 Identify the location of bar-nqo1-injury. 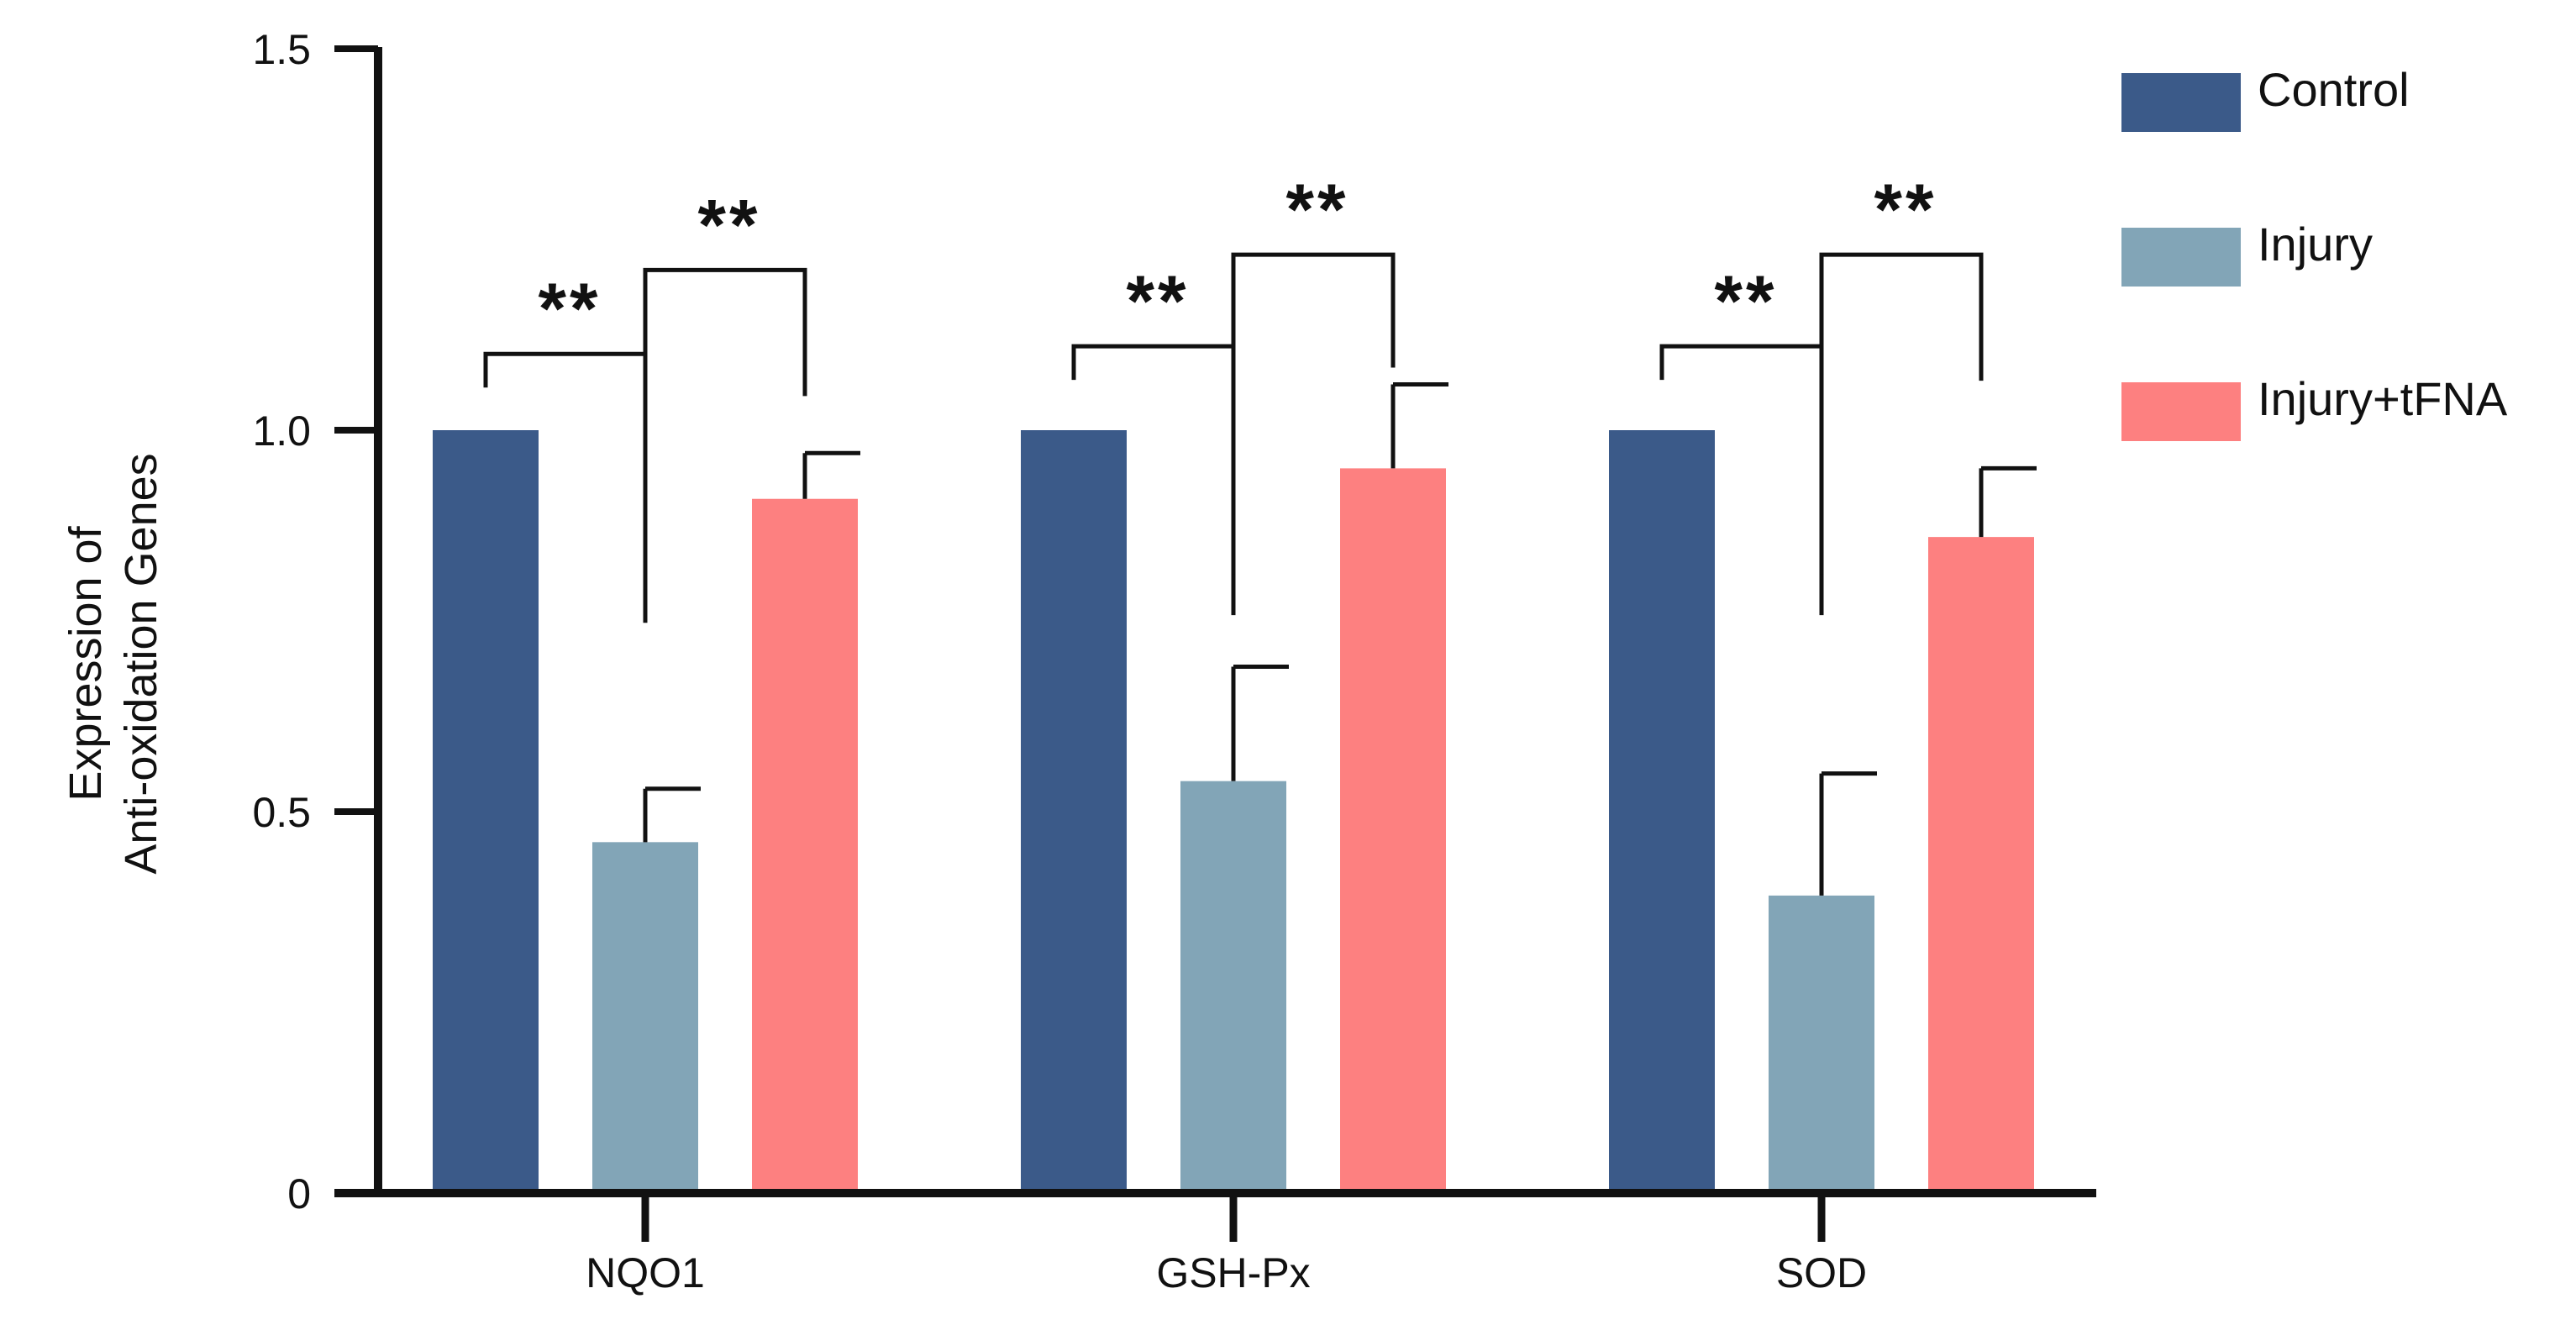
(645, 1017).